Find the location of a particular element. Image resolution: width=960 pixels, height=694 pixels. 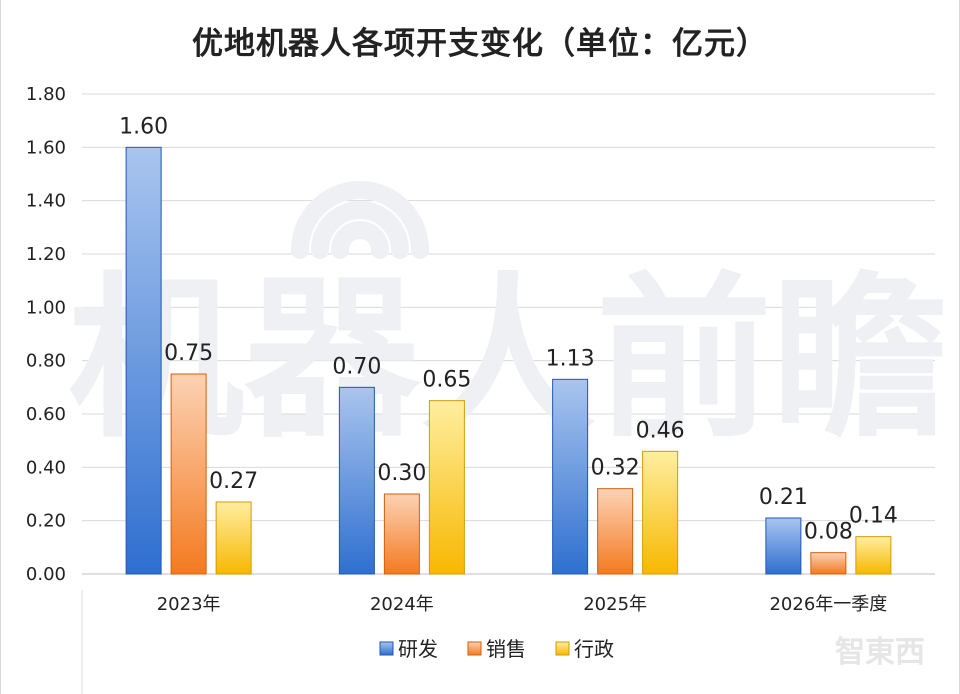

bar-行政-2026年一季度 is located at coordinates (873, 555).